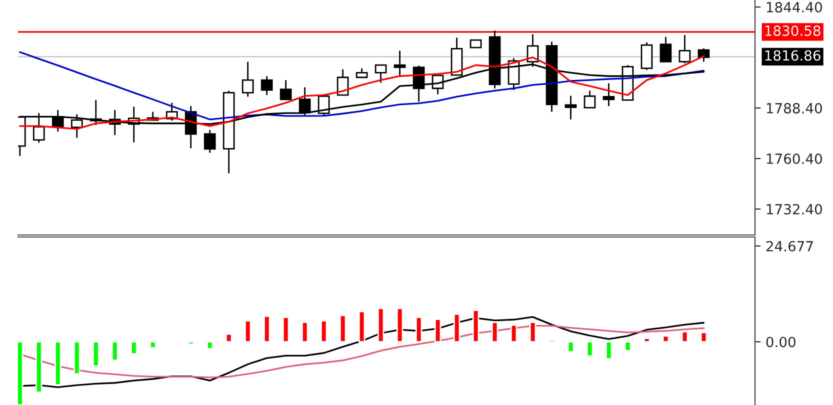  What do you see at coordinates (781, 342) in the screenshot?
I see `y-tick-label: 0.00` at bounding box center [781, 342].